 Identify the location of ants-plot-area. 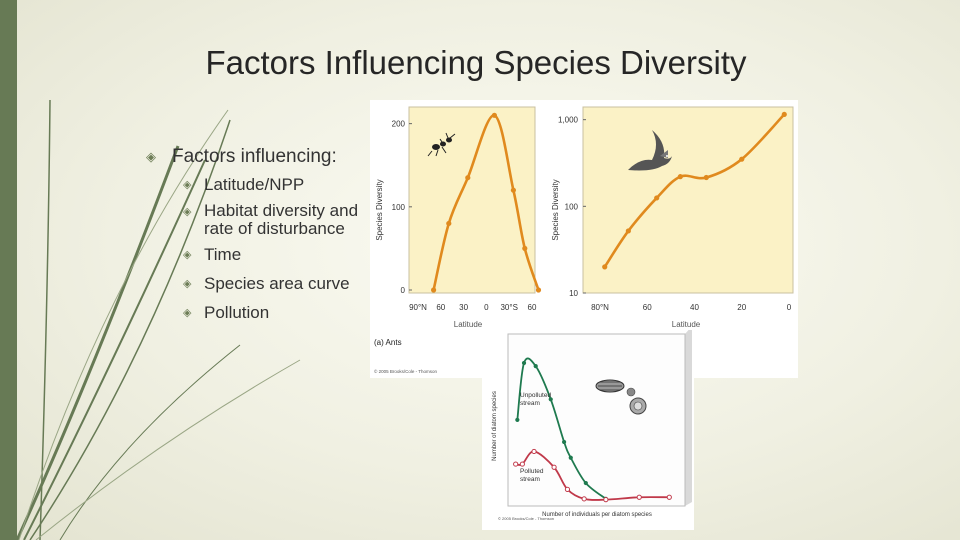
(472, 200).